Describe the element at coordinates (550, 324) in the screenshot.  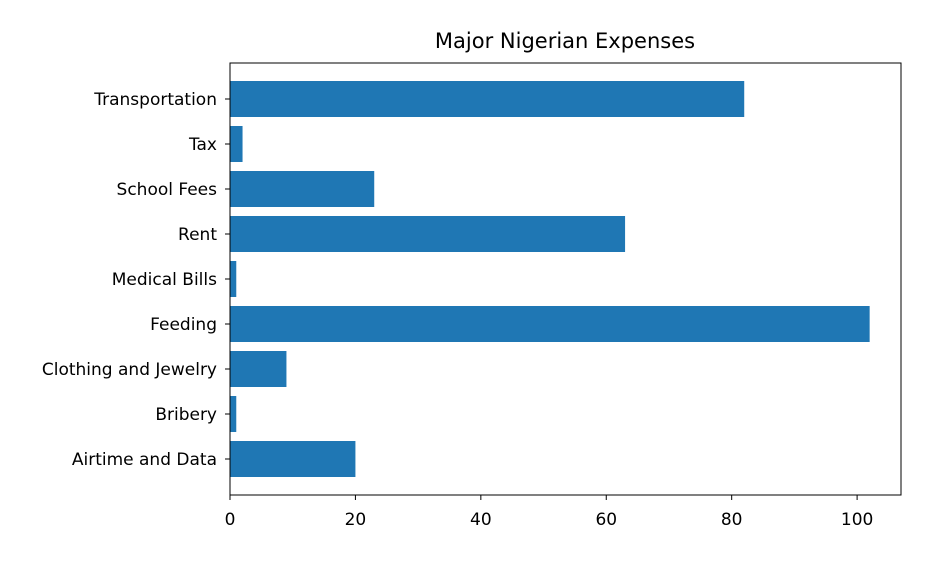
I see `bar-feeding` at that location.